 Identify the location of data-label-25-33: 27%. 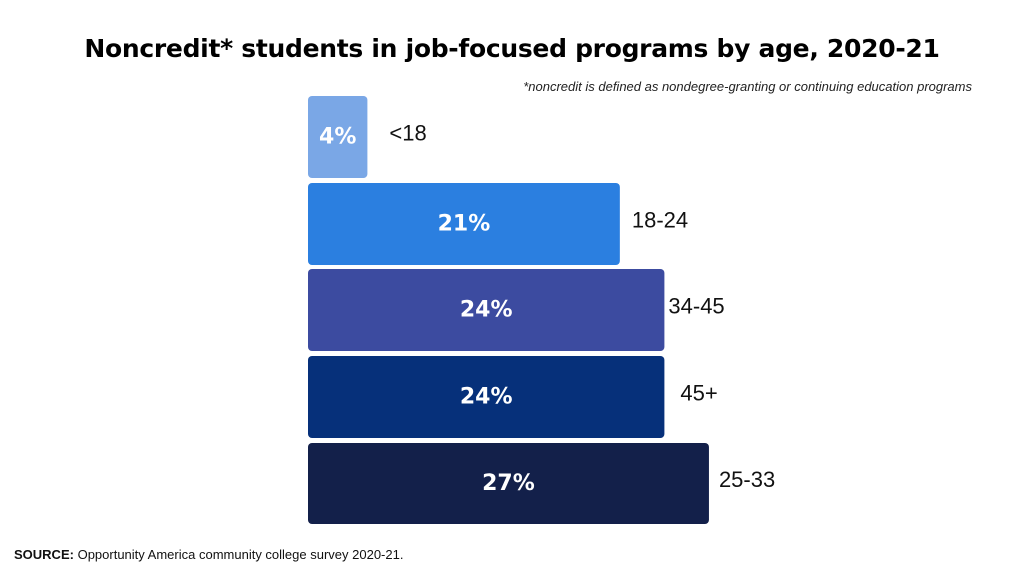
(508, 483).